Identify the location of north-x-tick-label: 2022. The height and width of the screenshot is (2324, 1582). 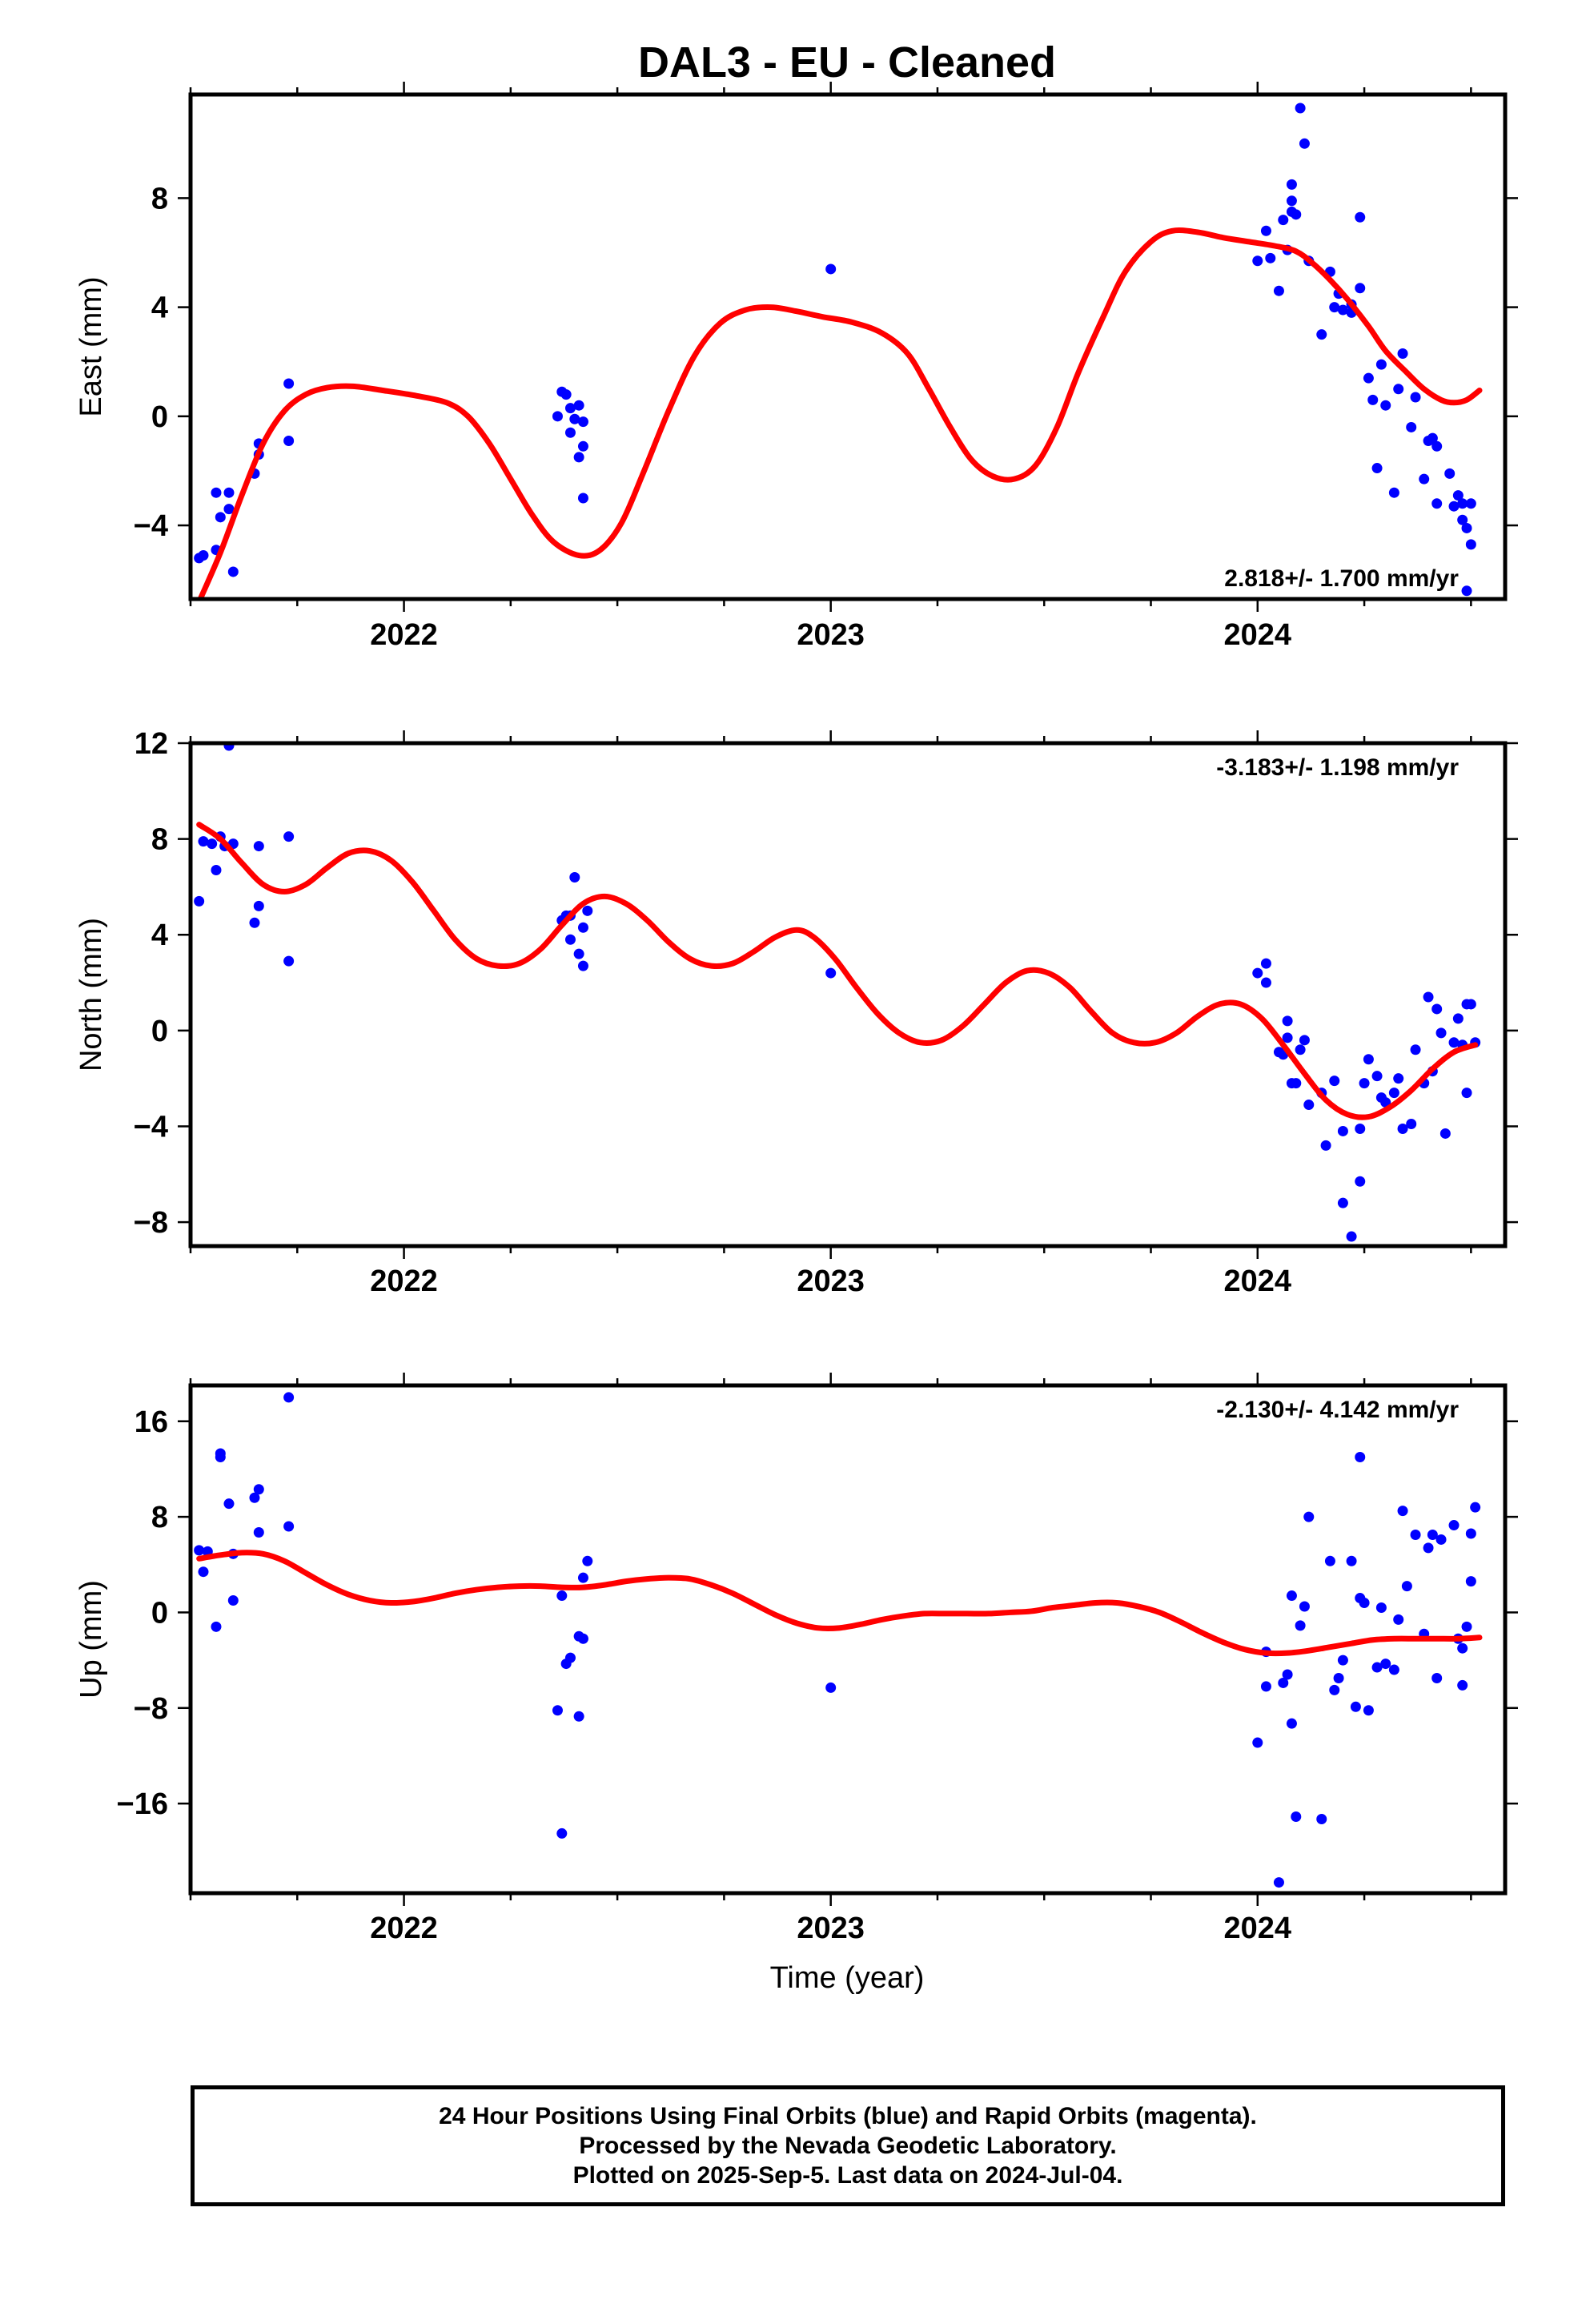
(404, 1281).